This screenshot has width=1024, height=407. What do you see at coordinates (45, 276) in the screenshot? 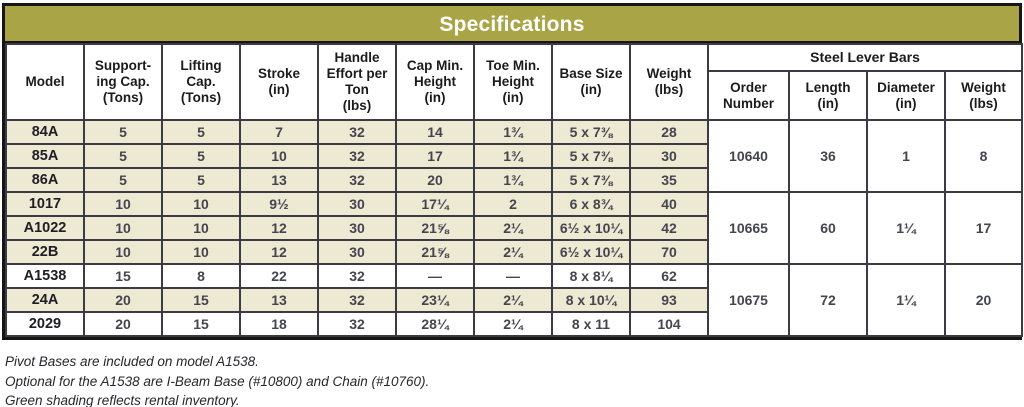
I see `cell-model: A1538` at bounding box center [45, 276].